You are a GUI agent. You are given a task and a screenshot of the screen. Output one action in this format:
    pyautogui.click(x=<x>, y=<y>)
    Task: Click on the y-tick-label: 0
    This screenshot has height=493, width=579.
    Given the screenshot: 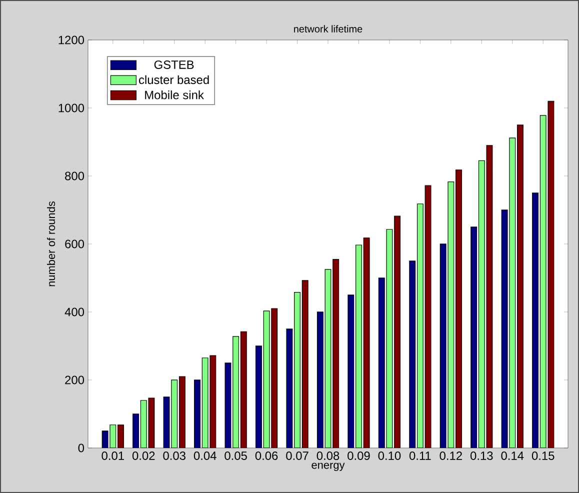 What is the action you would take?
    pyautogui.click(x=81, y=448)
    